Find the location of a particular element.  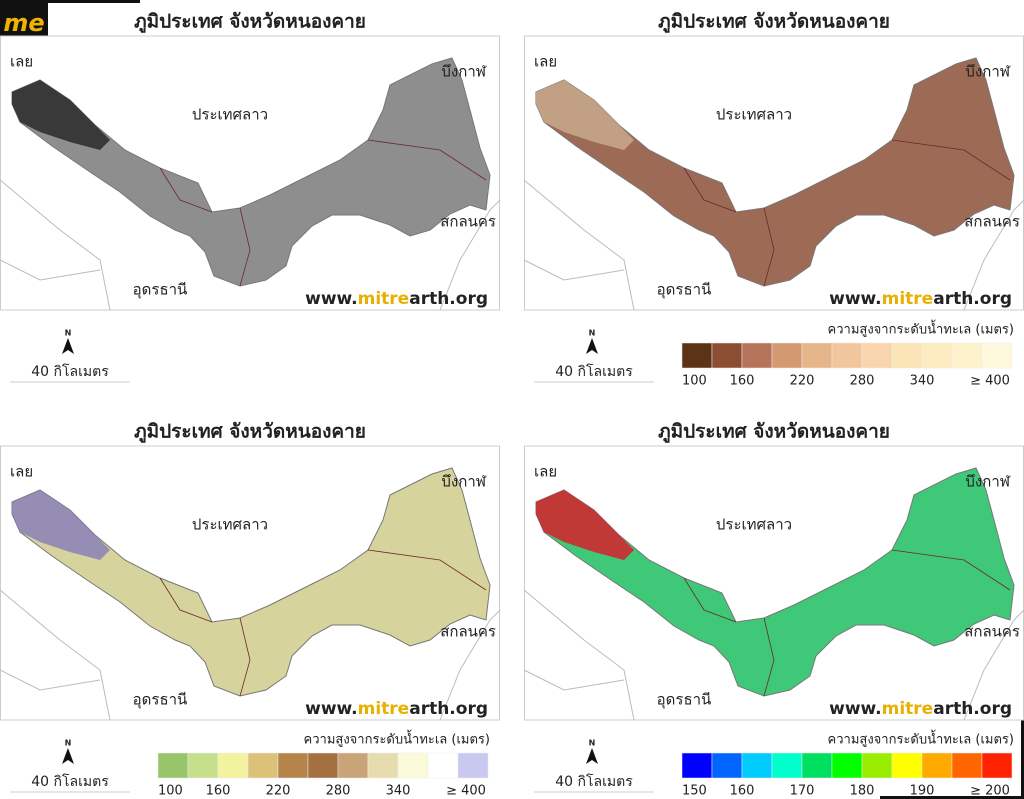

legend-label: ≥ 400 is located at coordinates (990, 381).